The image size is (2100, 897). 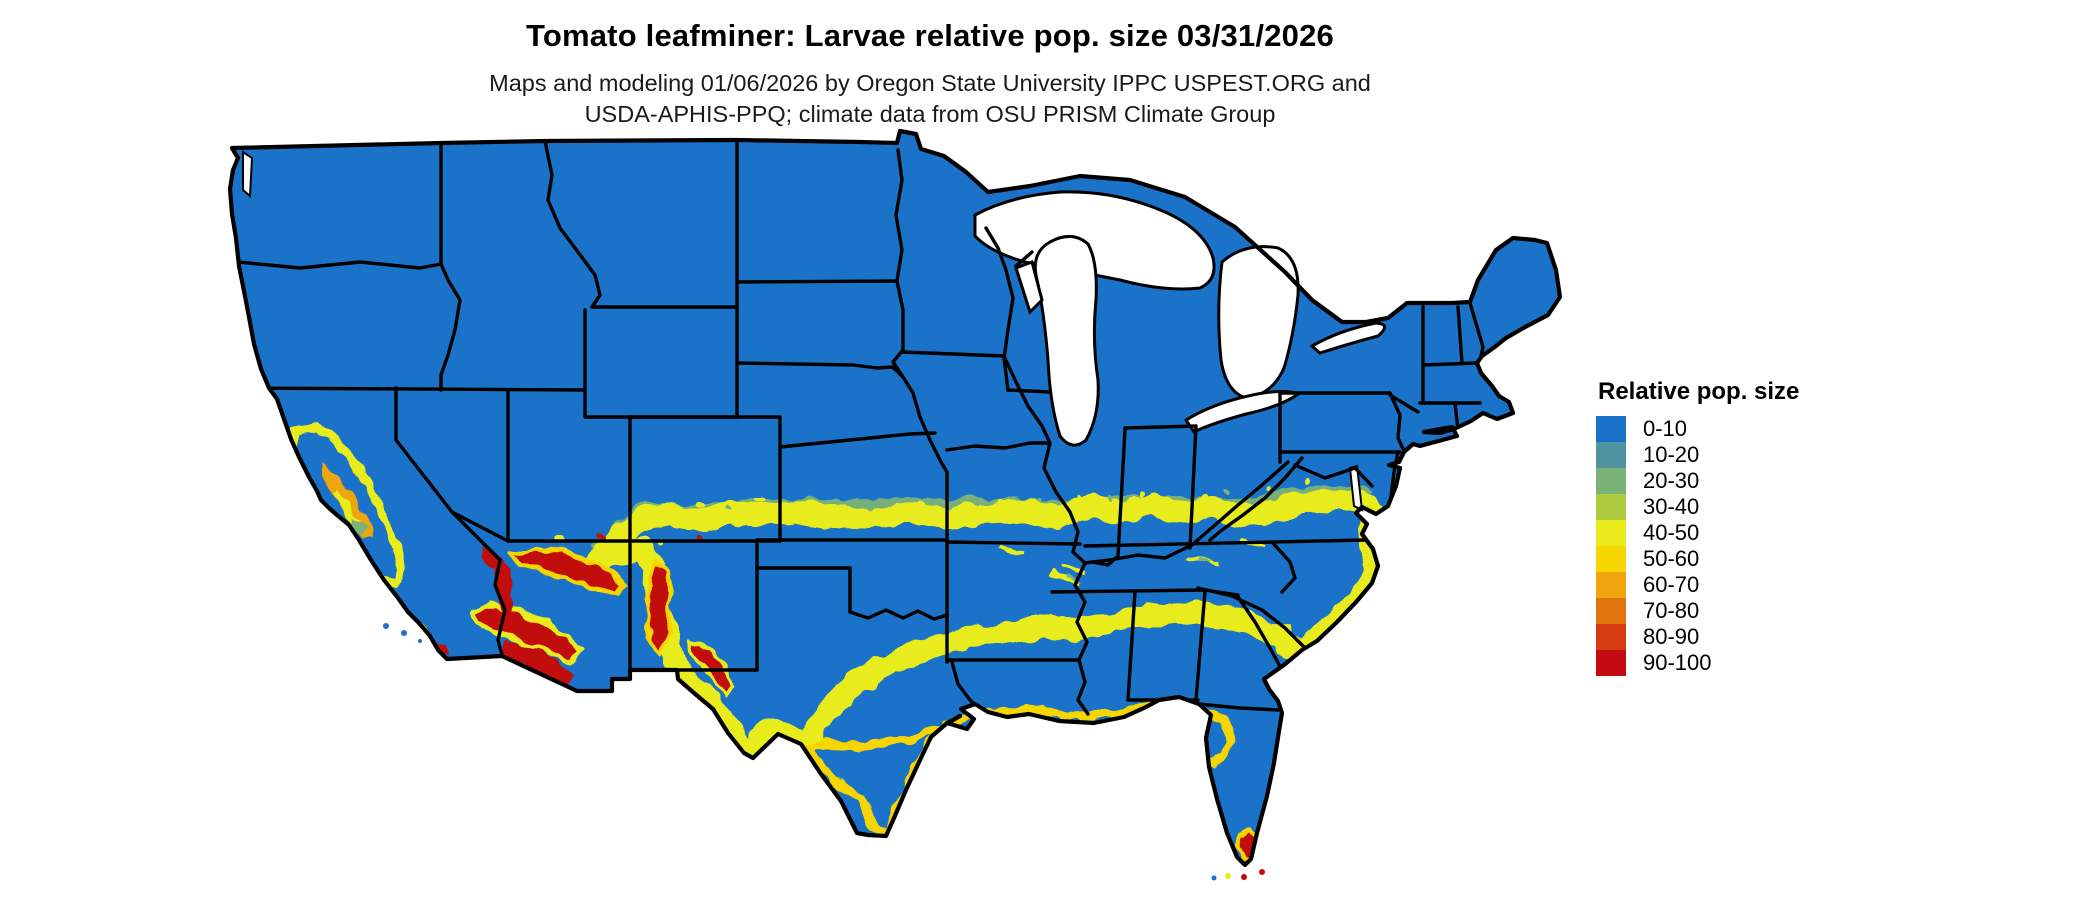 What do you see at coordinates (1671, 506) in the screenshot?
I see `legend-item-label: 30-40` at bounding box center [1671, 506].